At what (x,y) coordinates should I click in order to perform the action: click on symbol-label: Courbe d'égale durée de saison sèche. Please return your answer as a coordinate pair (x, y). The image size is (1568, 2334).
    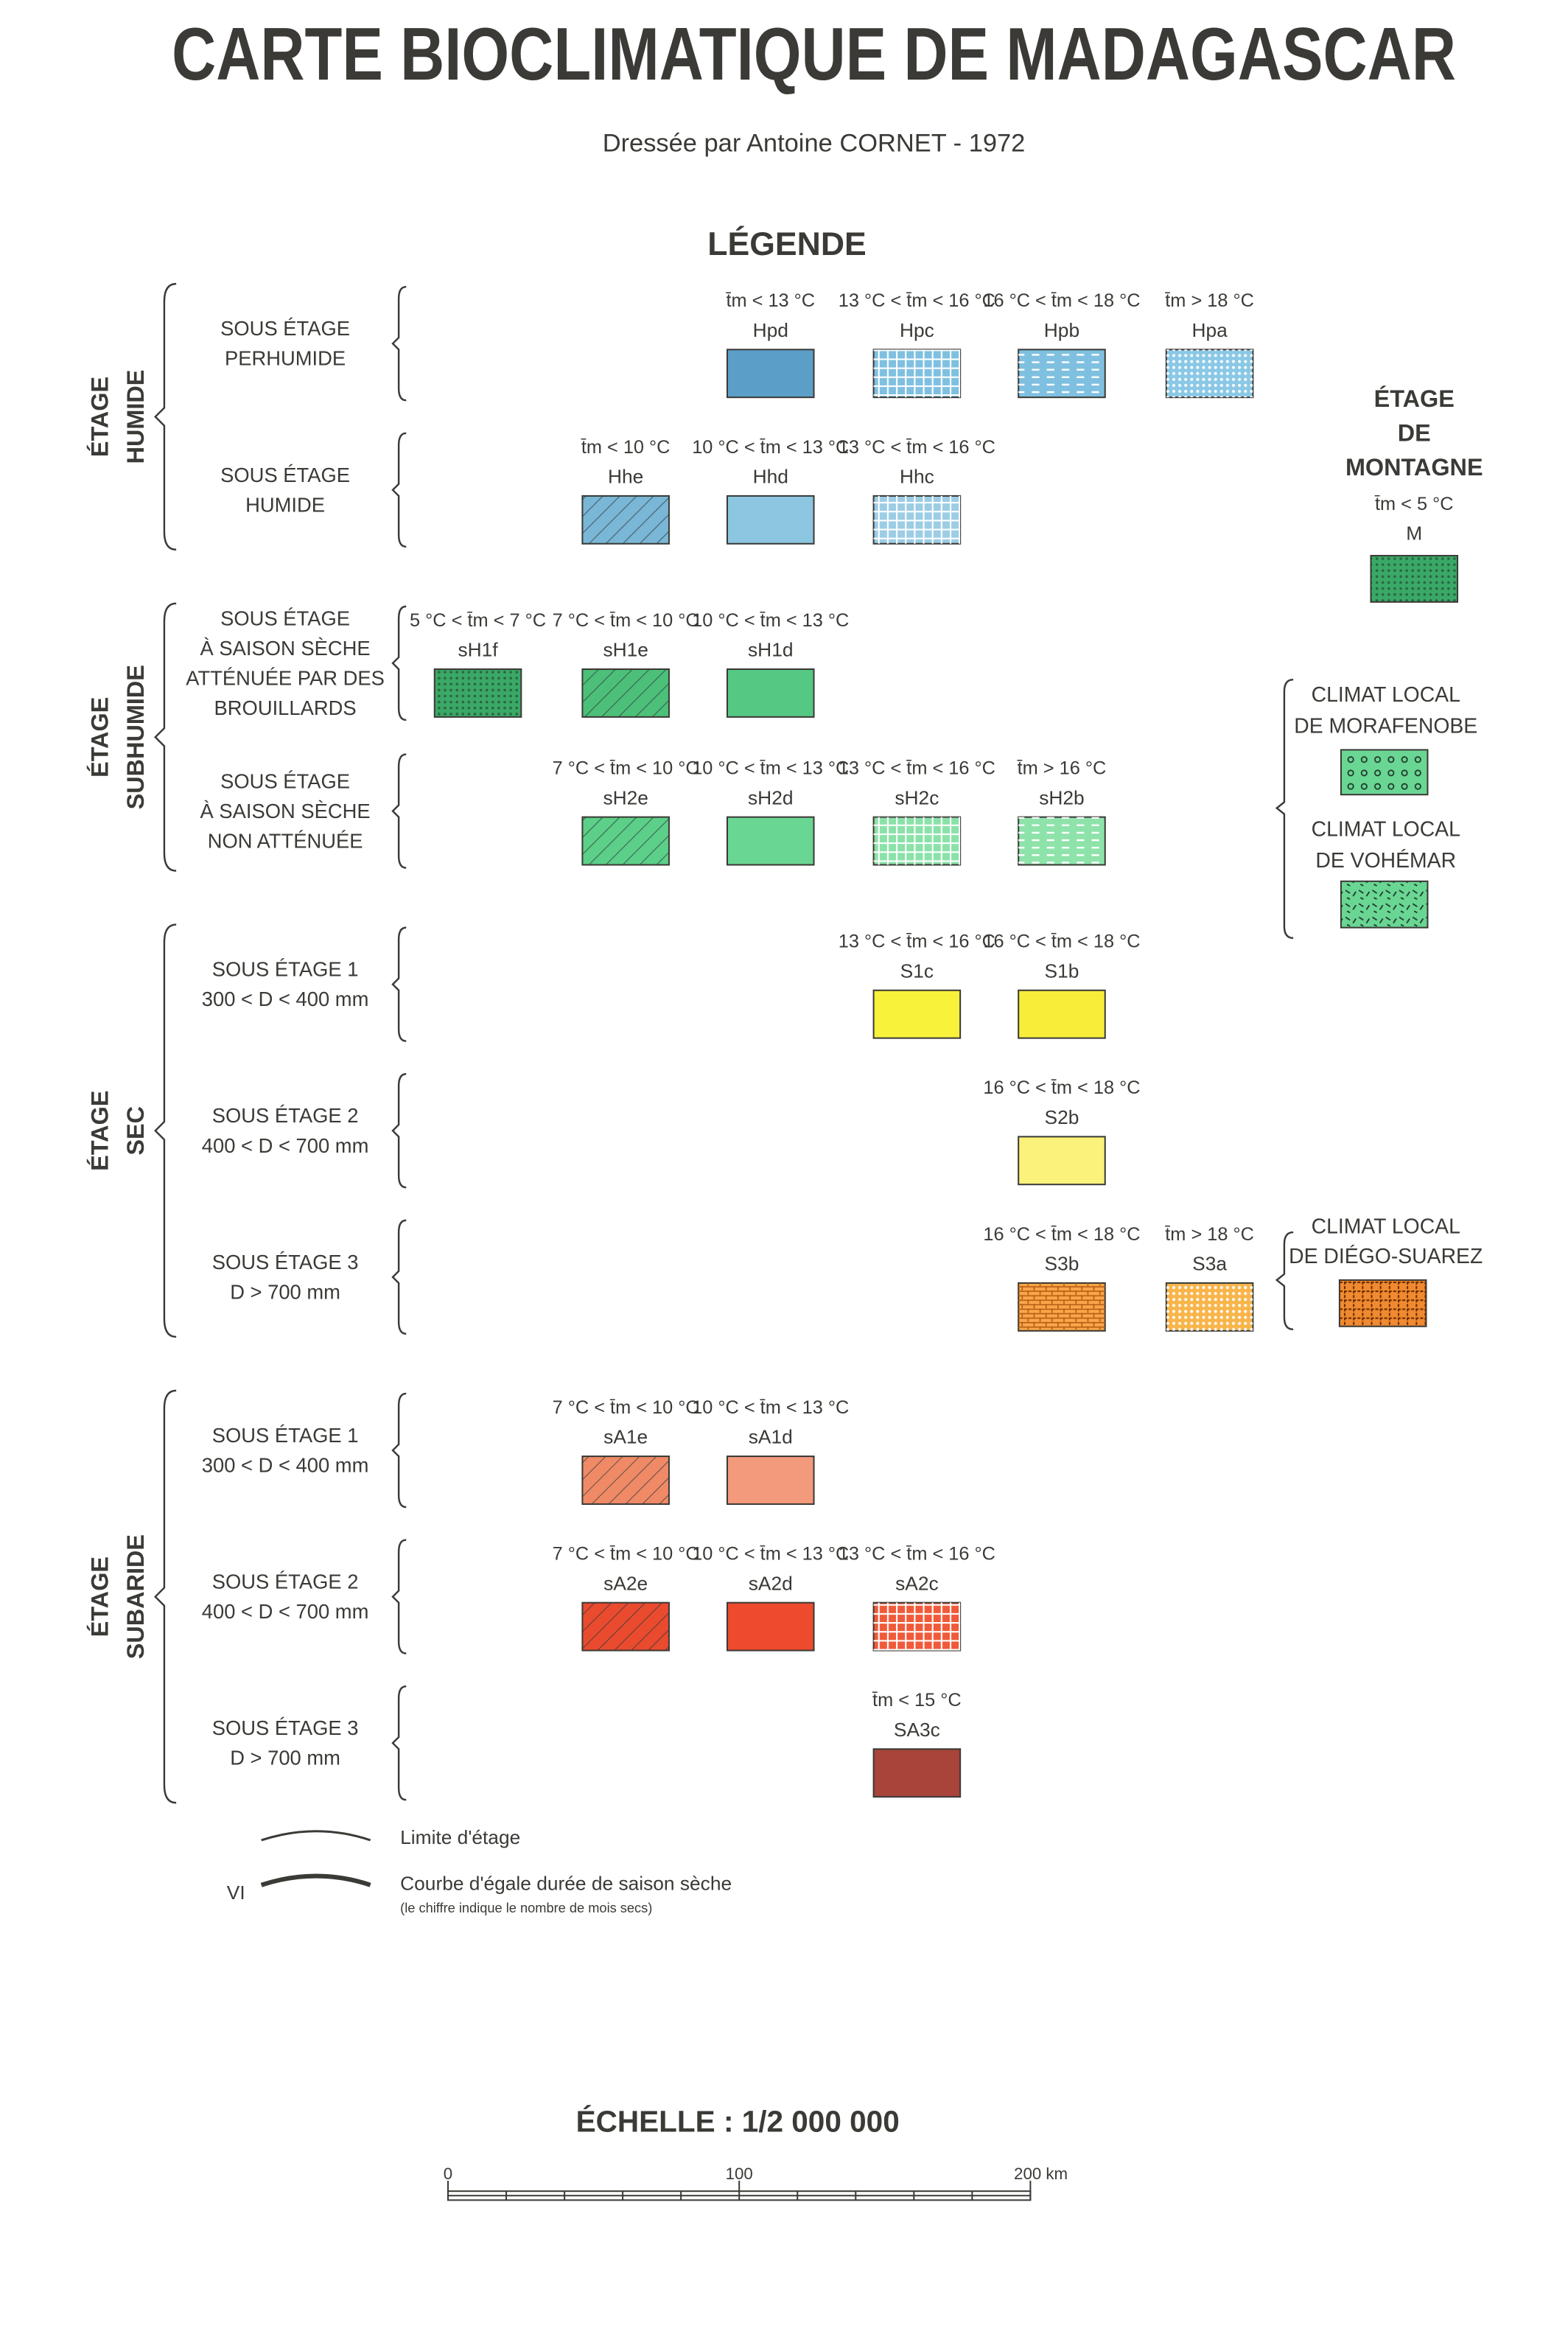
    Looking at the image, I should click on (566, 1884).